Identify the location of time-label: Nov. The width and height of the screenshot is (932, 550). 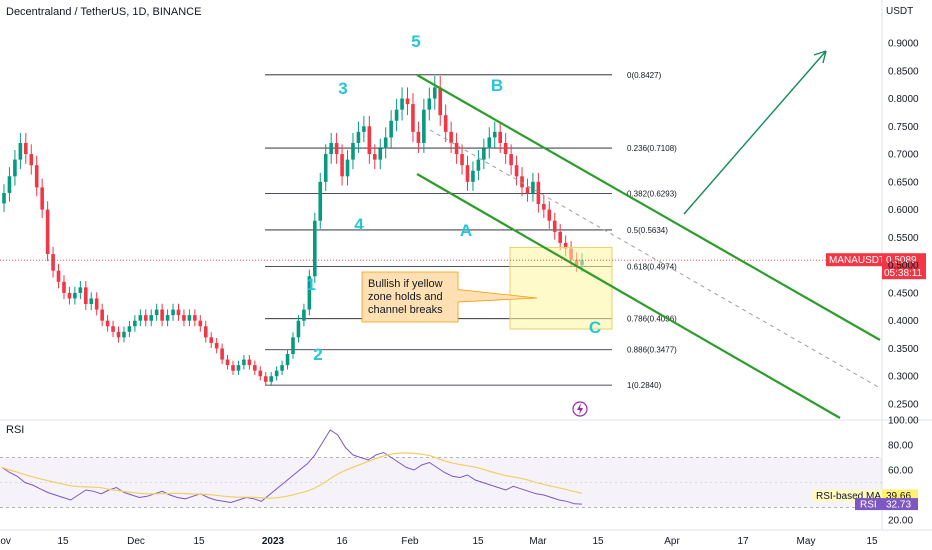
(5, 541).